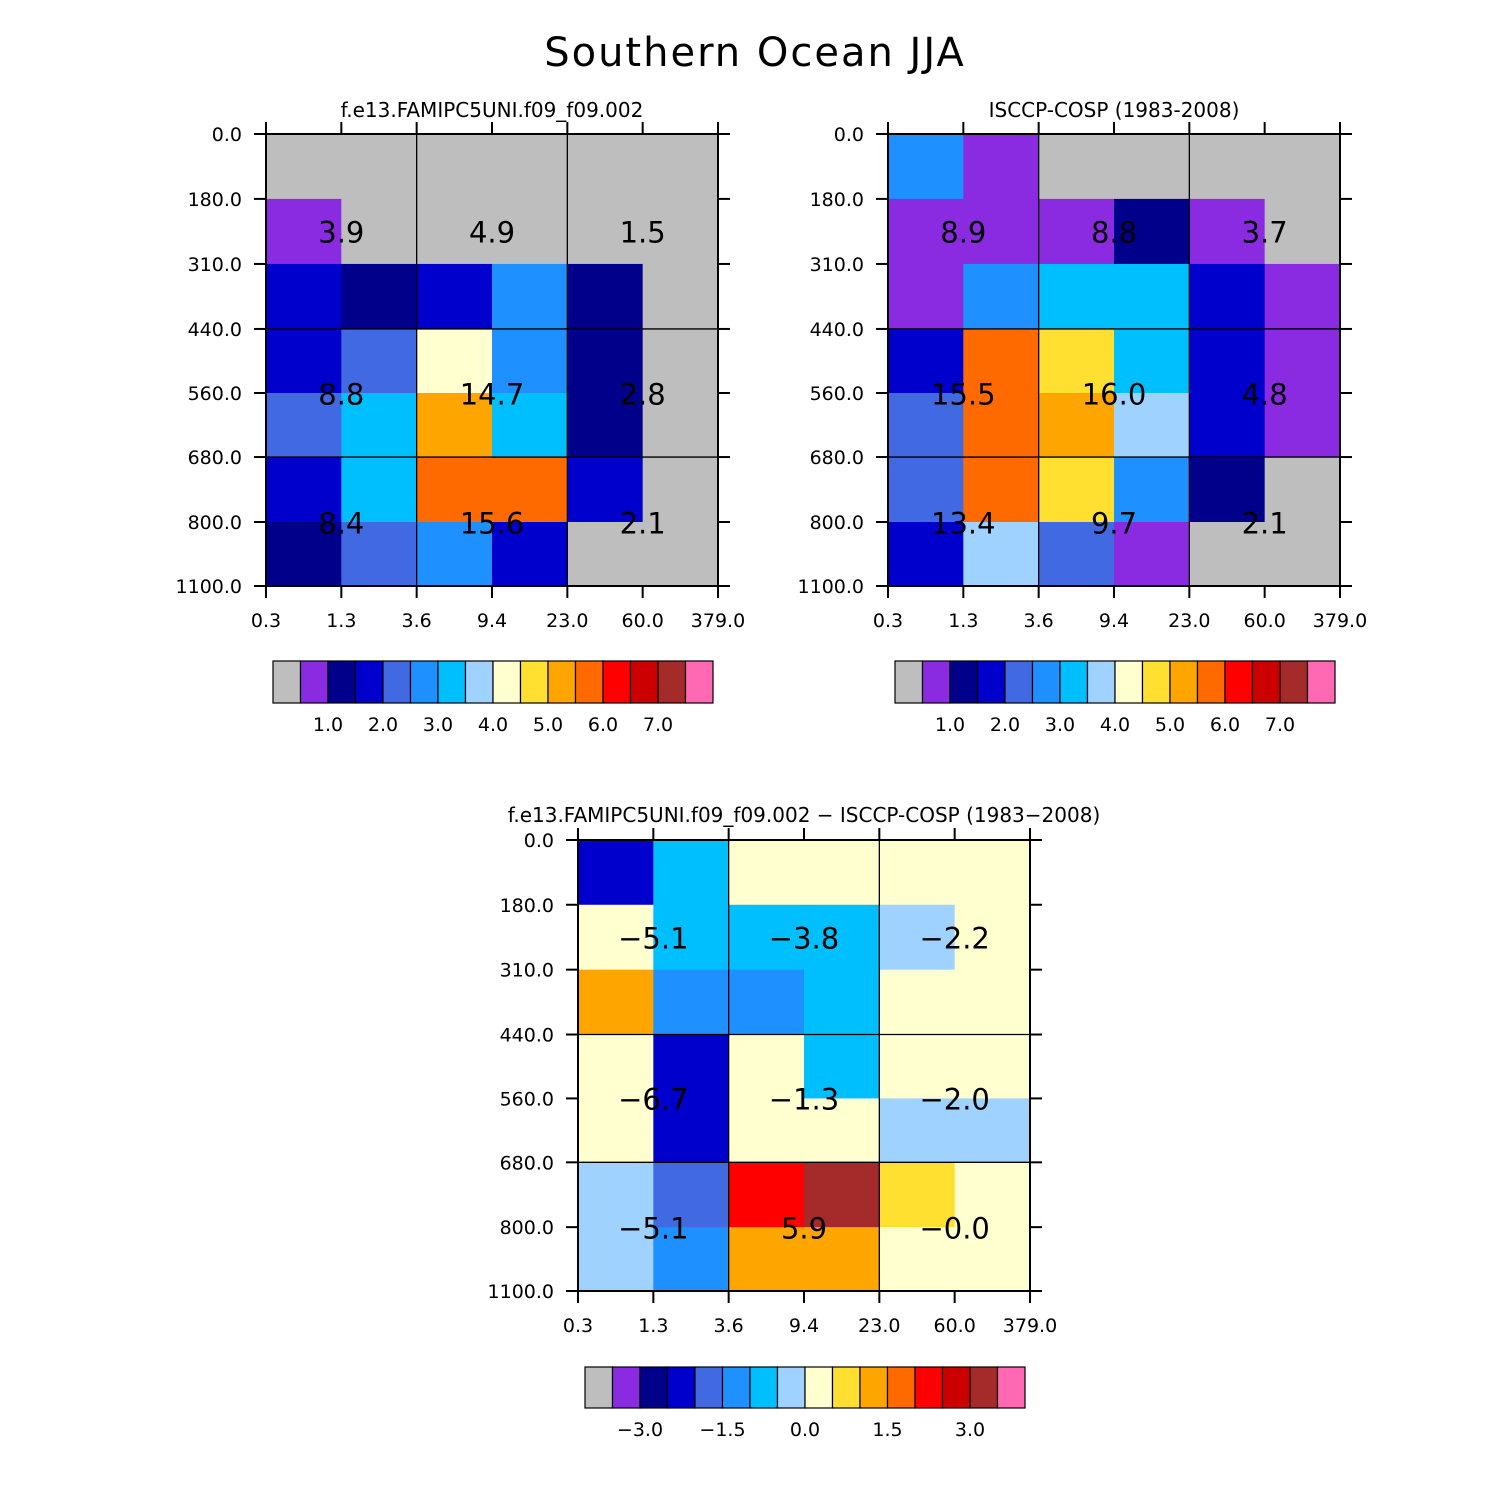 This screenshot has height=1510, width=1510. What do you see at coordinates (1039, 621) in the screenshot?
I see `x-tick-label: 3.6` at bounding box center [1039, 621].